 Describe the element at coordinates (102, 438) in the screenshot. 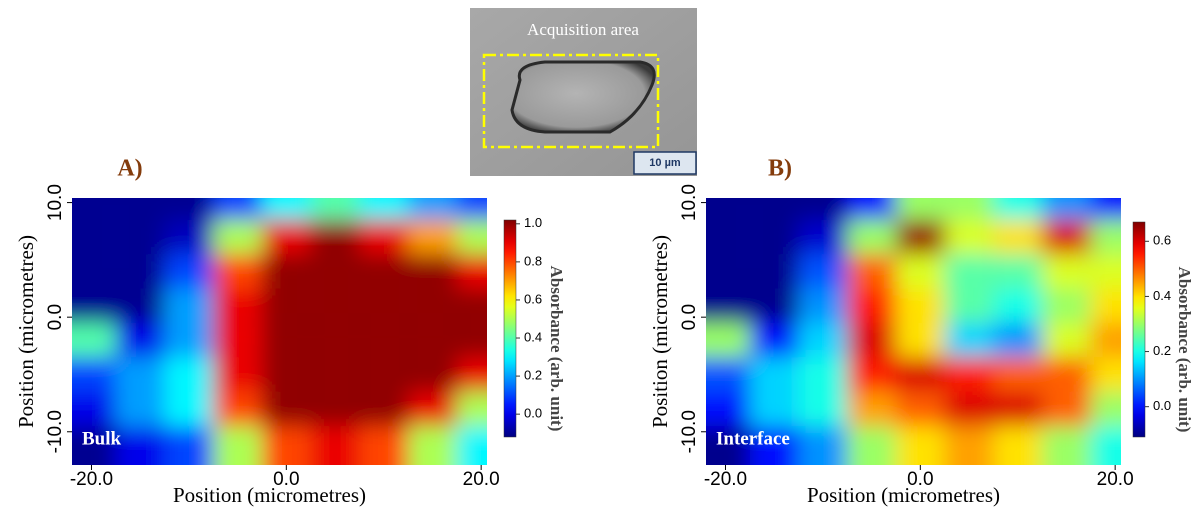

I see `annotation: Bulk` at that location.